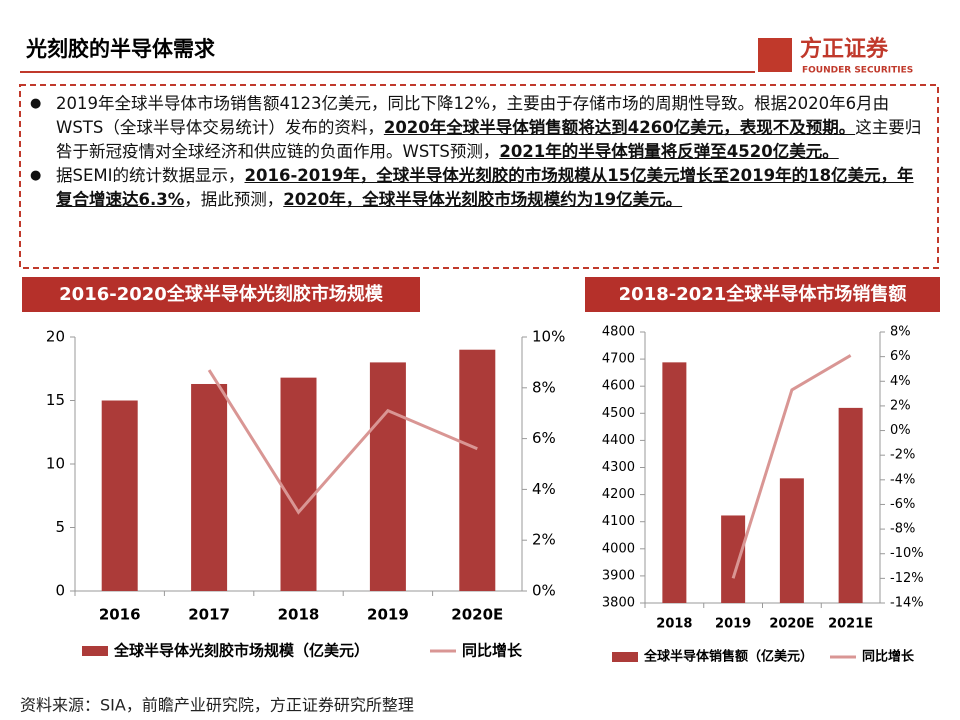  I want to click on bullet-text: 这主要归咎于新冠疫情对全球经济和供应链的负面作用。WSTS预测，, so click(489, 139).